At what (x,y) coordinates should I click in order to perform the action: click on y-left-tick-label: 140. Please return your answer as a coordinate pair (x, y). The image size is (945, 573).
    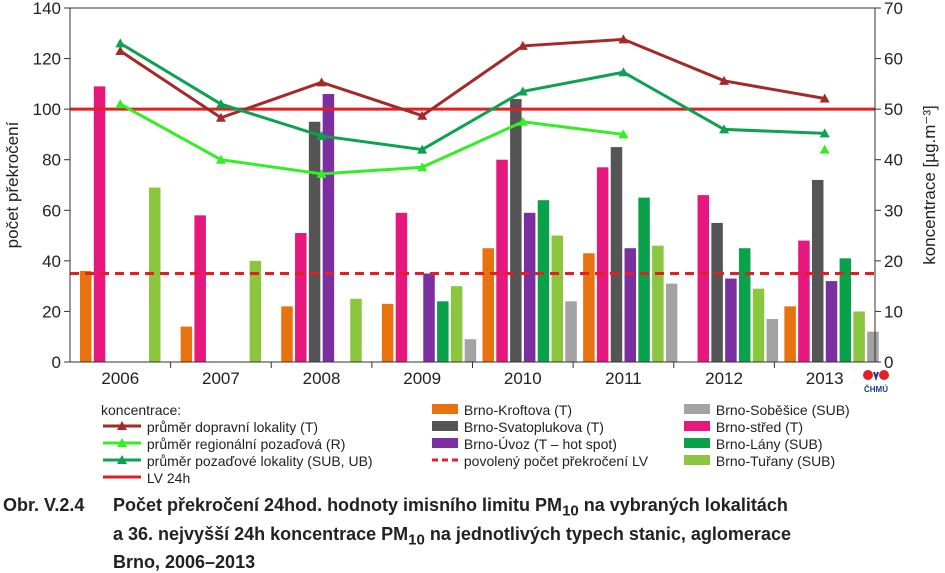
    Looking at the image, I should click on (47, 9).